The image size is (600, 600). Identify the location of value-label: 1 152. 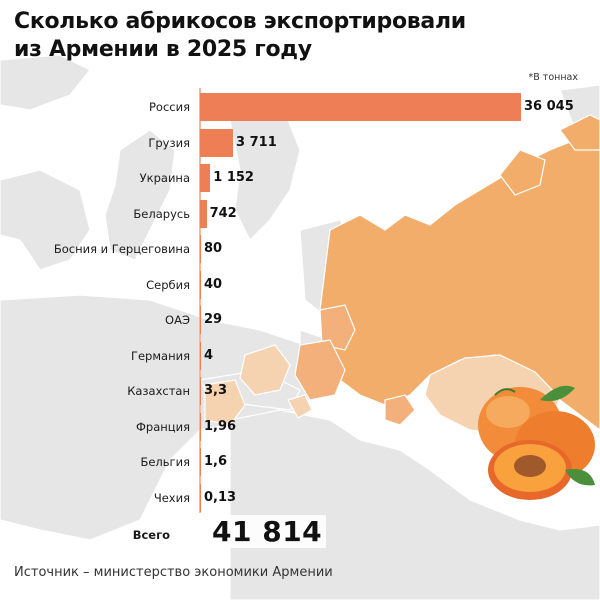
(233, 177).